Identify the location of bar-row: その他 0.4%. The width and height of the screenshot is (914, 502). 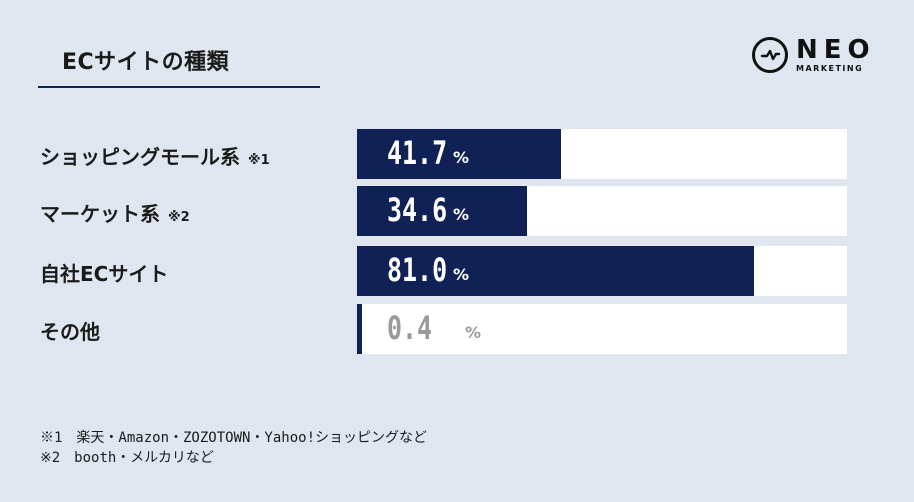
(457, 329).